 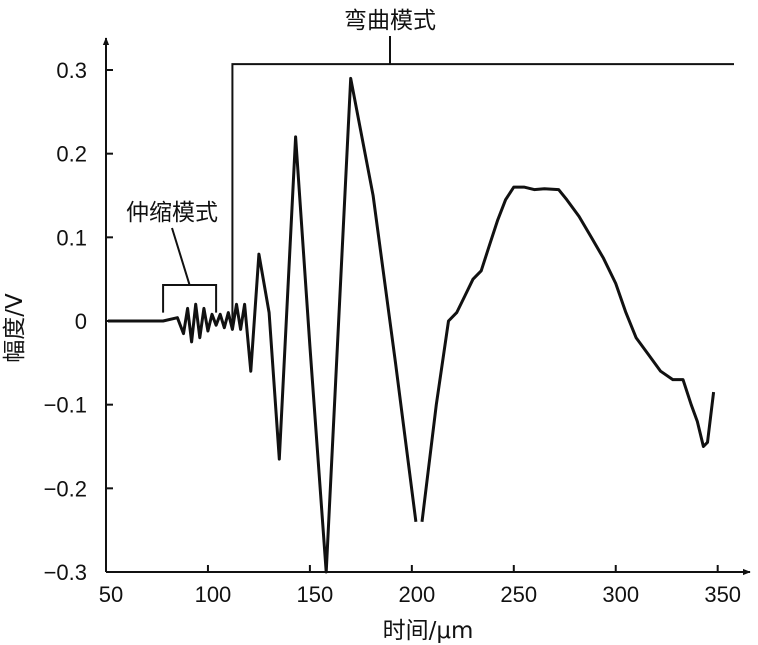 I want to click on y-tick-label: 0.3, so click(x=71, y=70).